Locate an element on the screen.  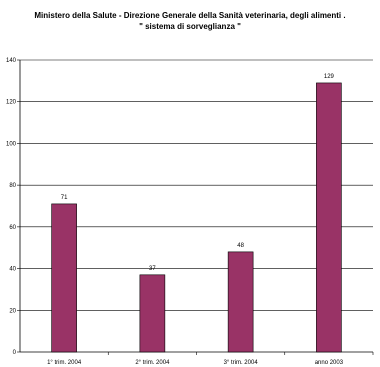
x-tick-label: 1° trim. 2004 is located at coordinates (64, 363).